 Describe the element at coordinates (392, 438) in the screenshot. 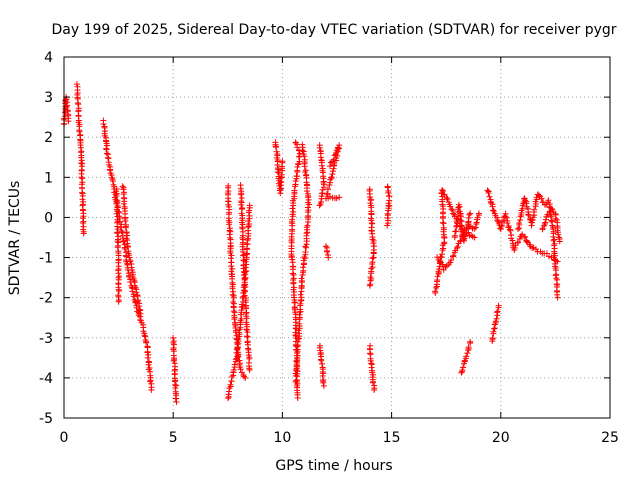

I see `x-tick-label: 15` at that location.